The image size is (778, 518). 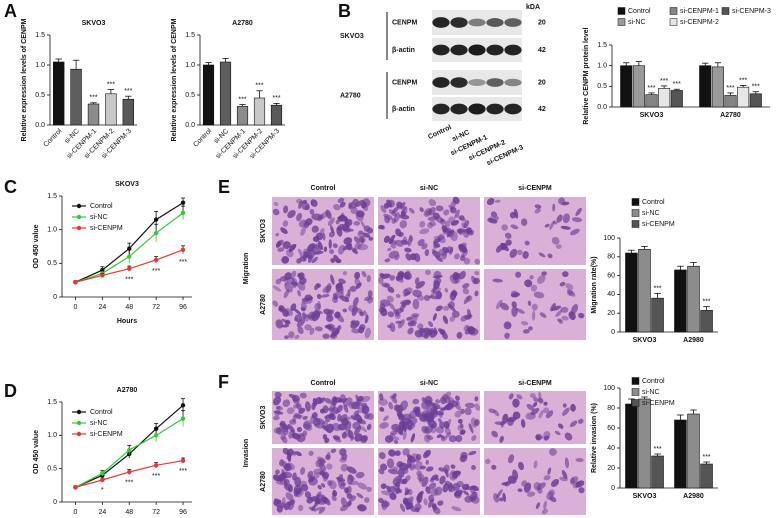 I want to click on micrograph-bg, so click(x=535, y=231).